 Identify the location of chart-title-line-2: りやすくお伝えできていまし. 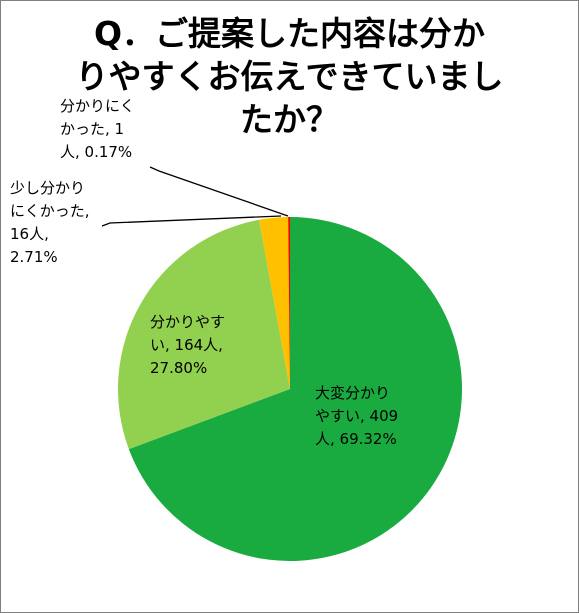
(289, 76).